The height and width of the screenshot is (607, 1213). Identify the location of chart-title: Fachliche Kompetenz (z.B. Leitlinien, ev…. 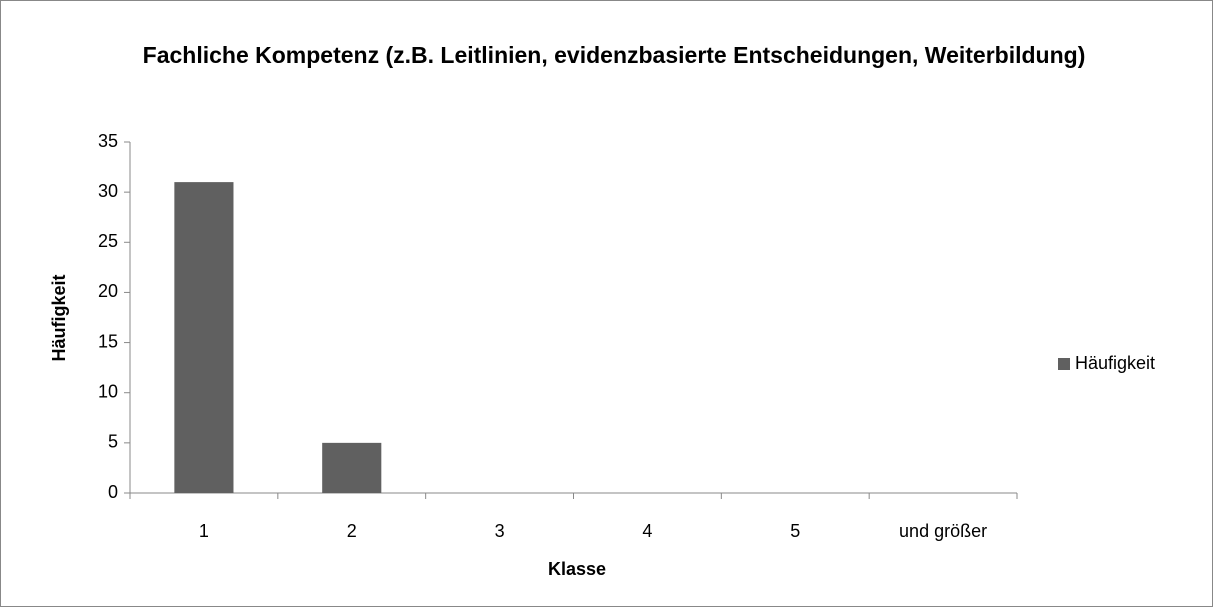
(614, 55).